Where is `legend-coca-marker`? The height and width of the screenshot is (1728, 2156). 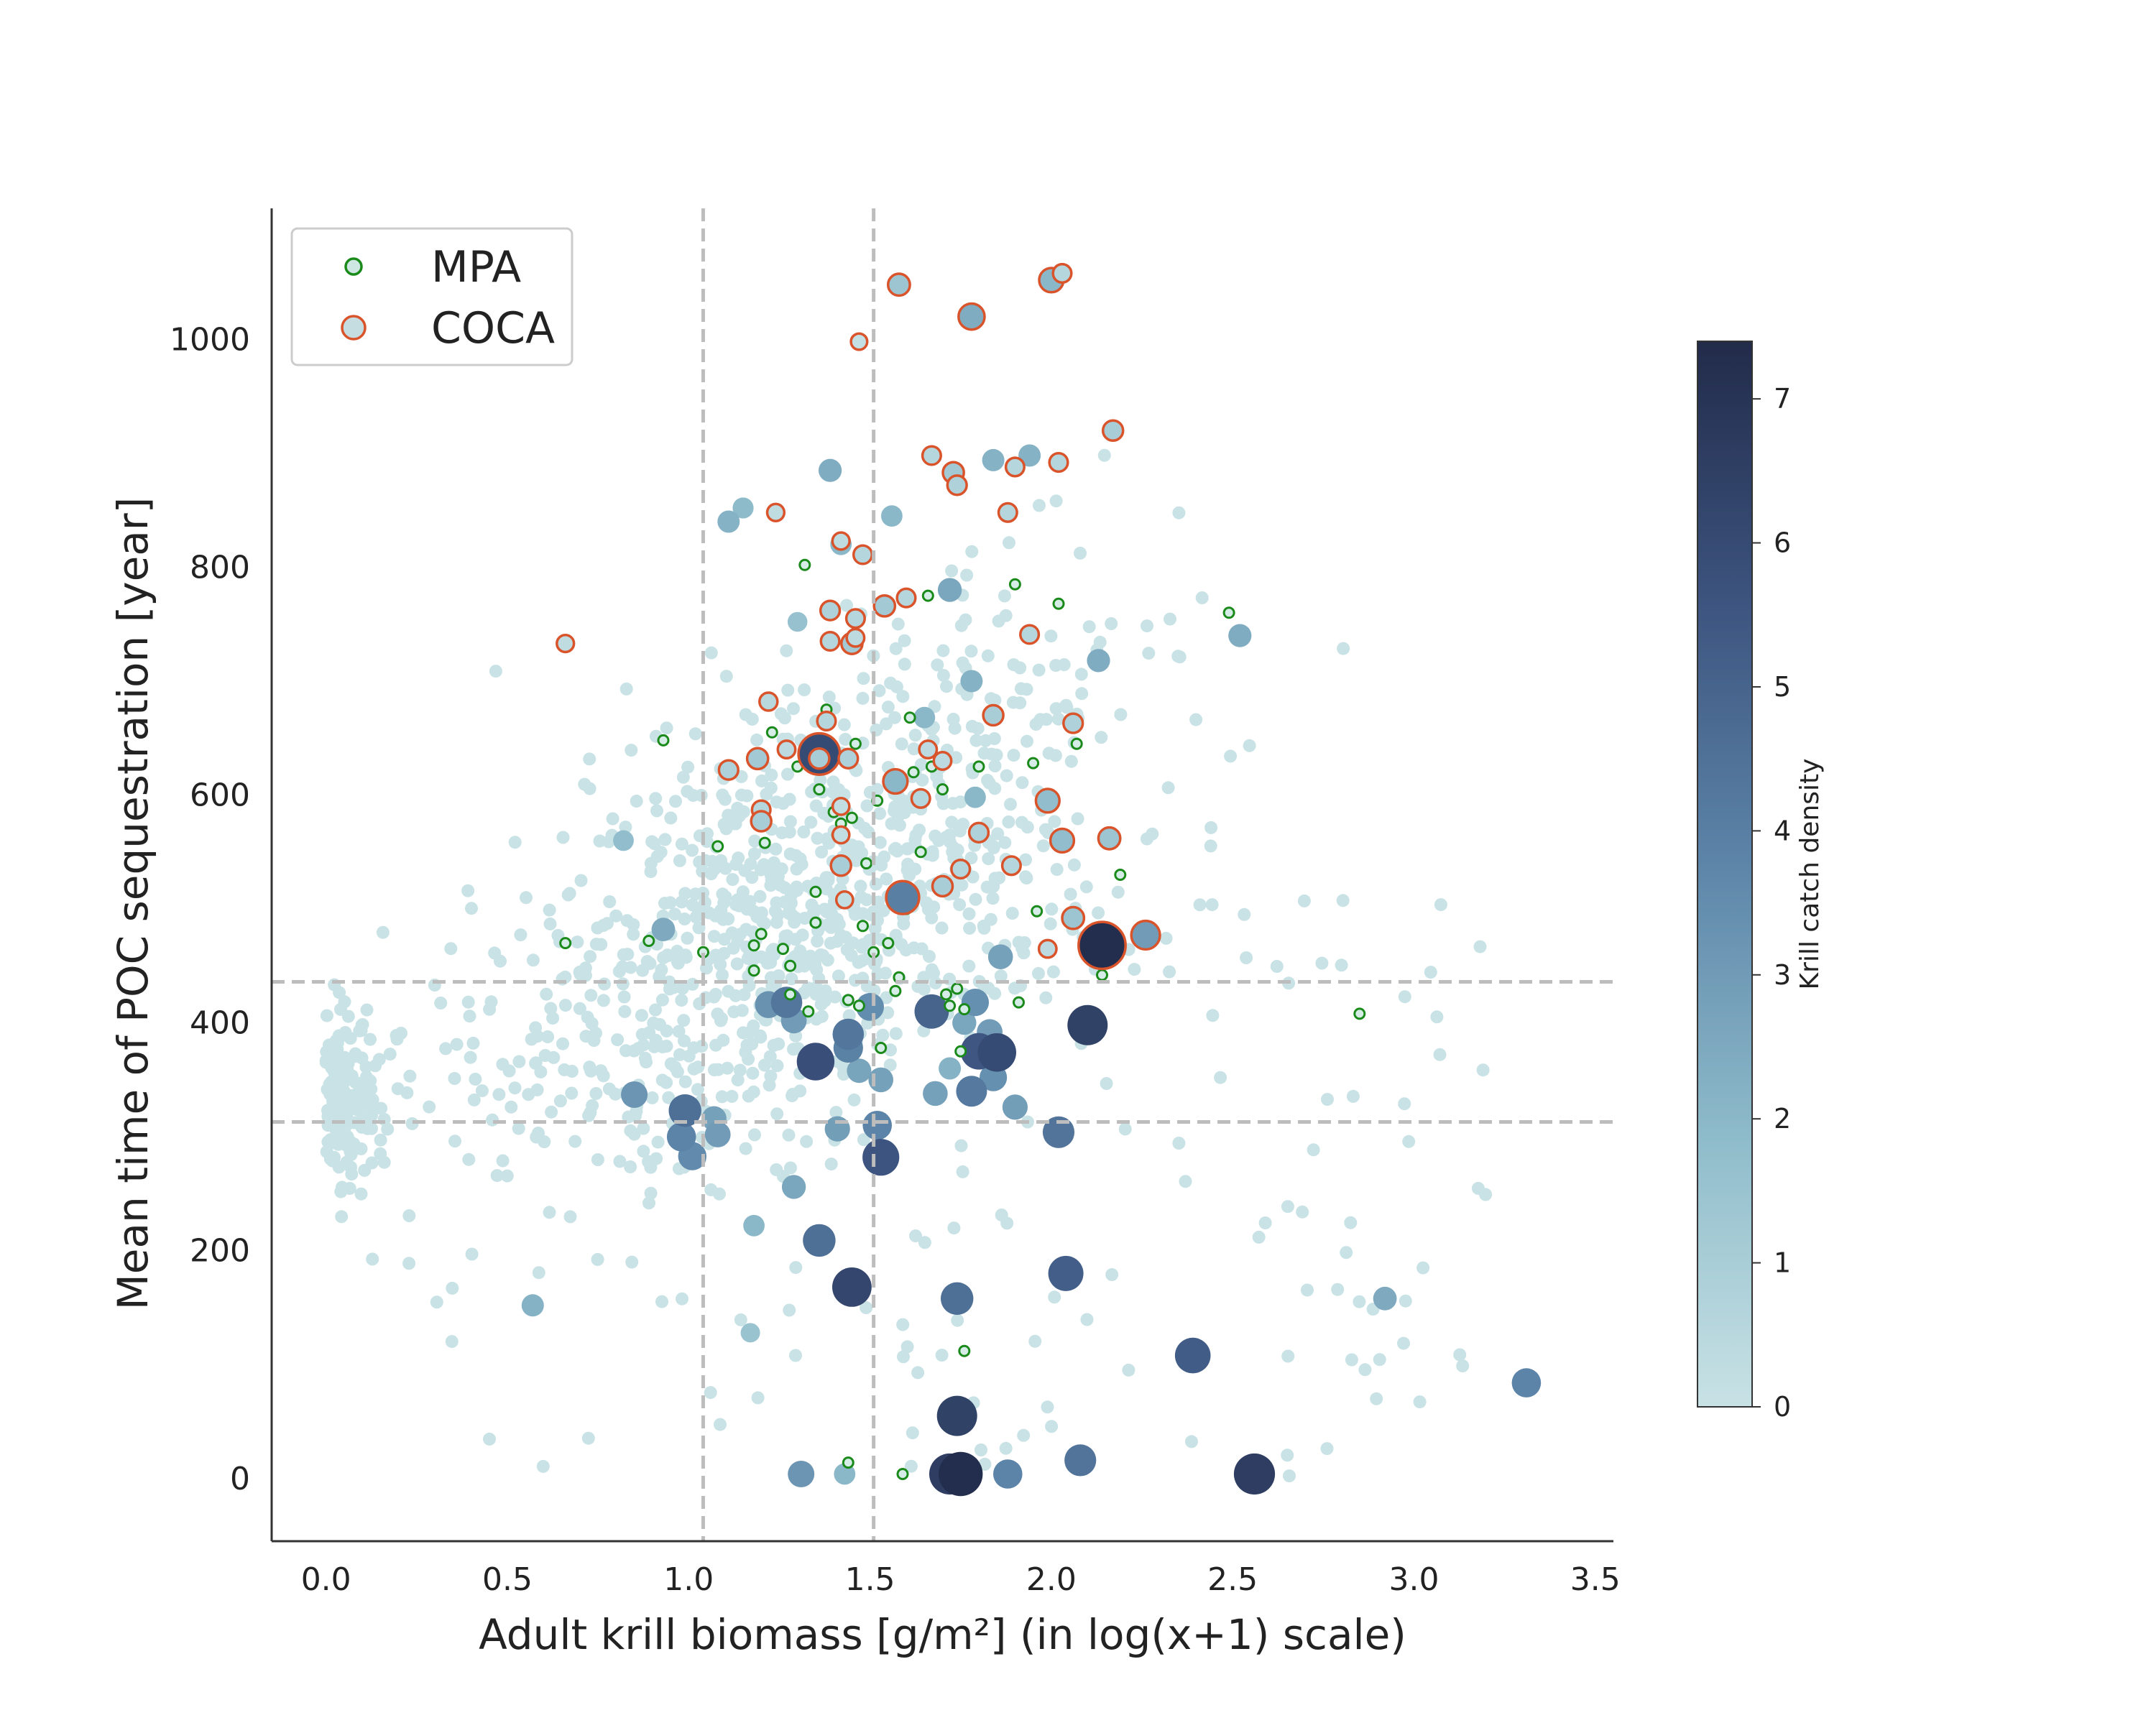
legend-coca-marker is located at coordinates (354, 328).